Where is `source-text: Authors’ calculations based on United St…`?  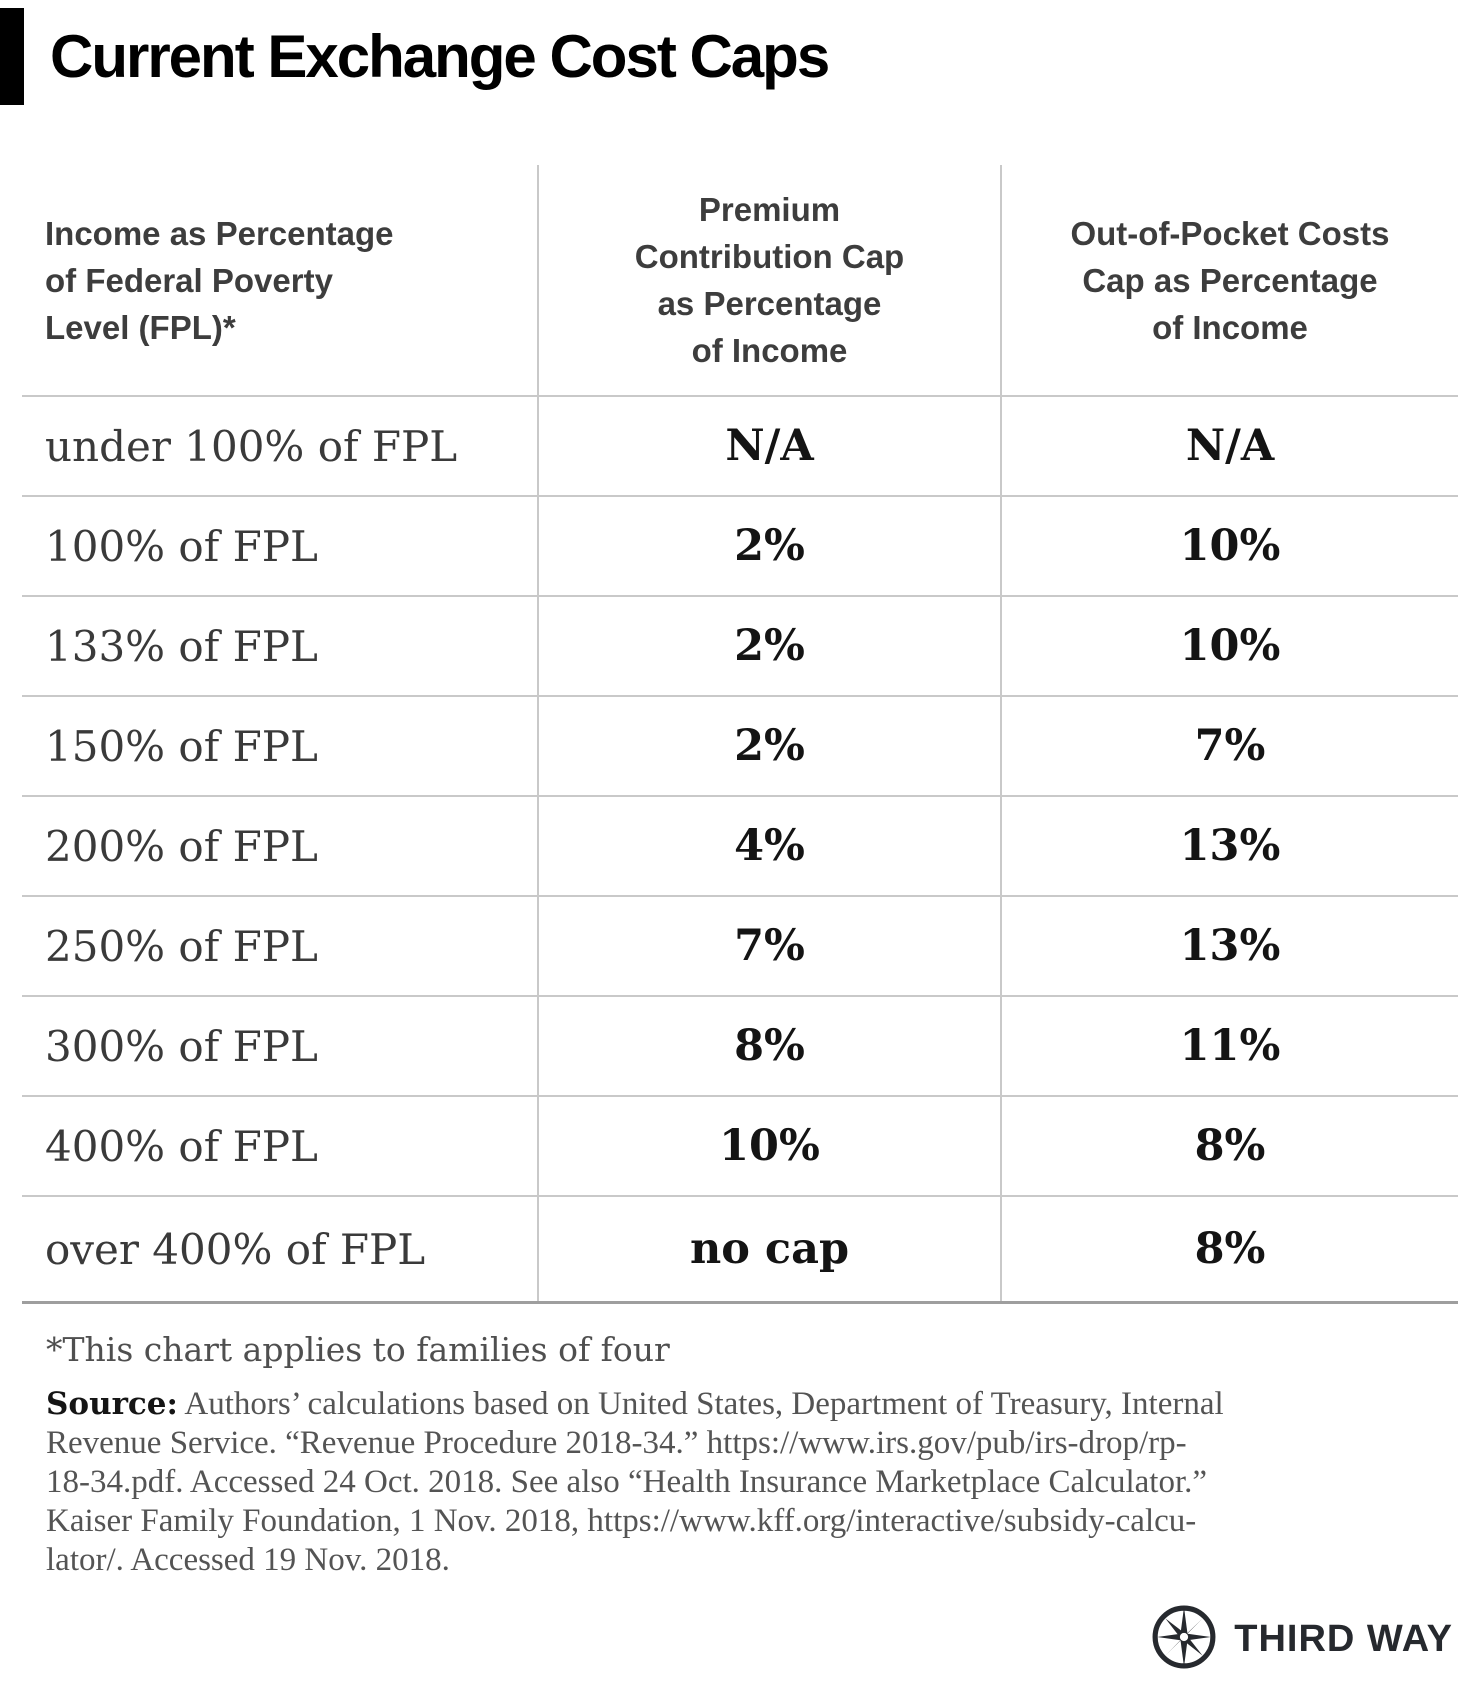 source-text: Authors’ calculations based on United St… is located at coordinates (704, 1404).